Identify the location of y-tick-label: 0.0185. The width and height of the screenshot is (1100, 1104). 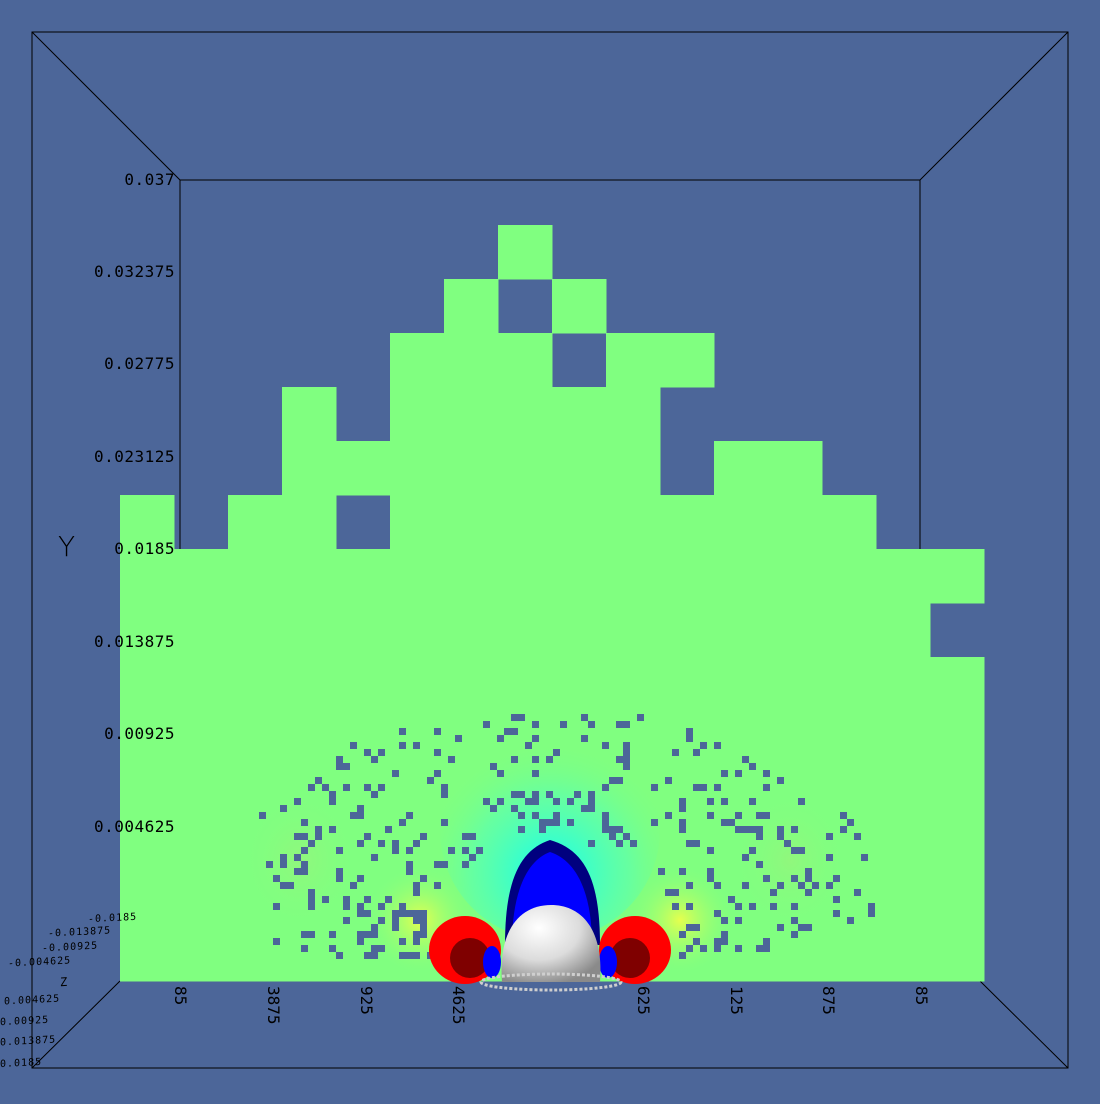
(144, 548).